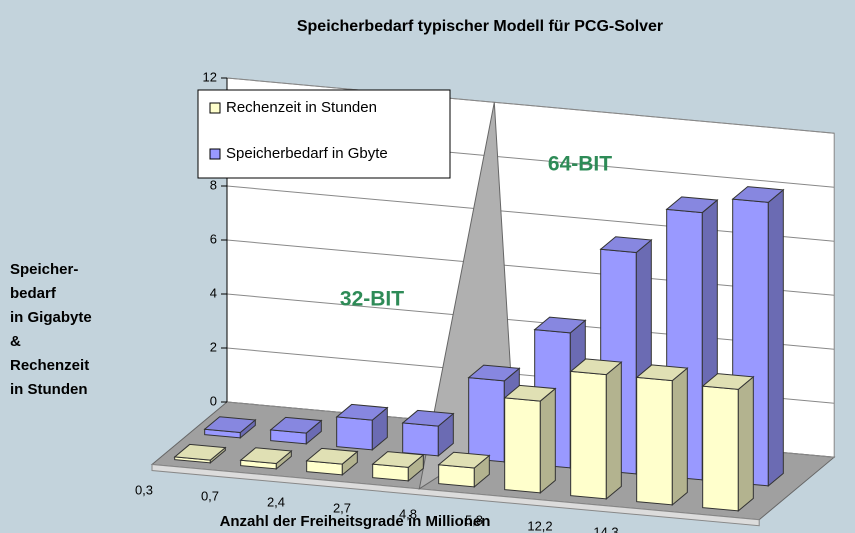  What do you see at coordinates (213, 346) in the screenshot?
I see `y-tick-label: 2` at bounding box center [213, 346].